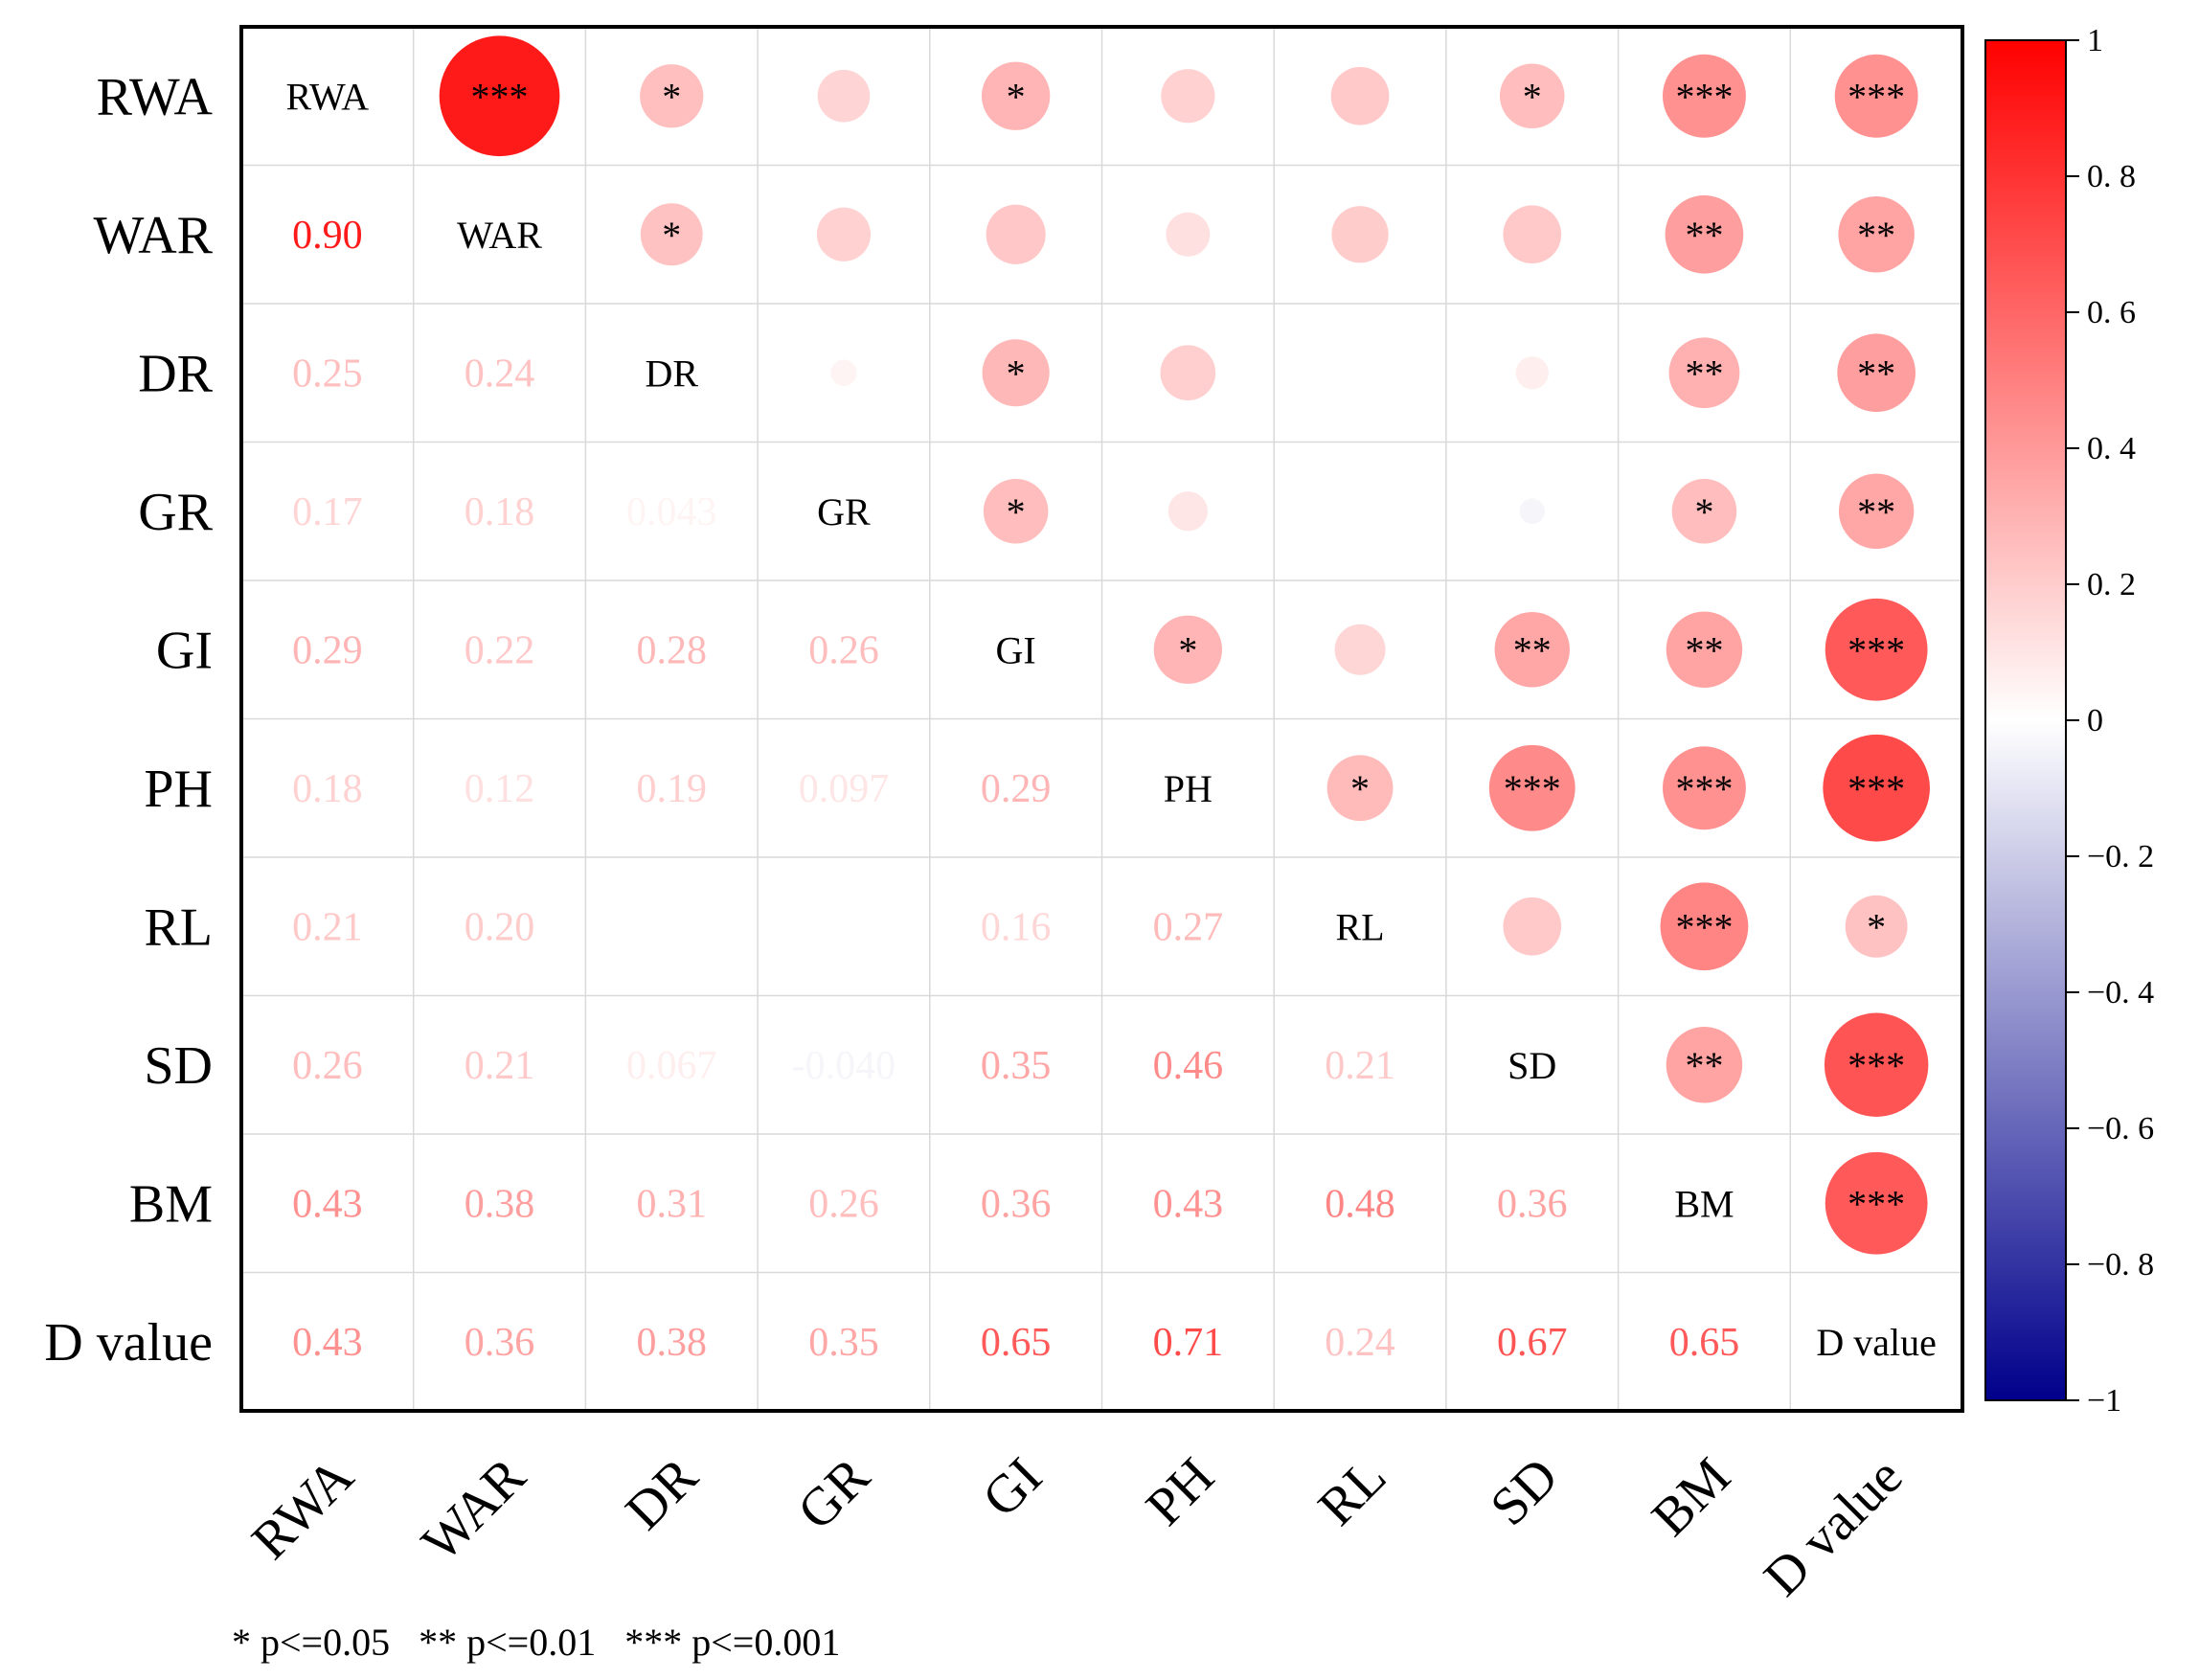 The image size is (2199, 1680). I want to click on diagonal-label: DR, so click(671, 373).